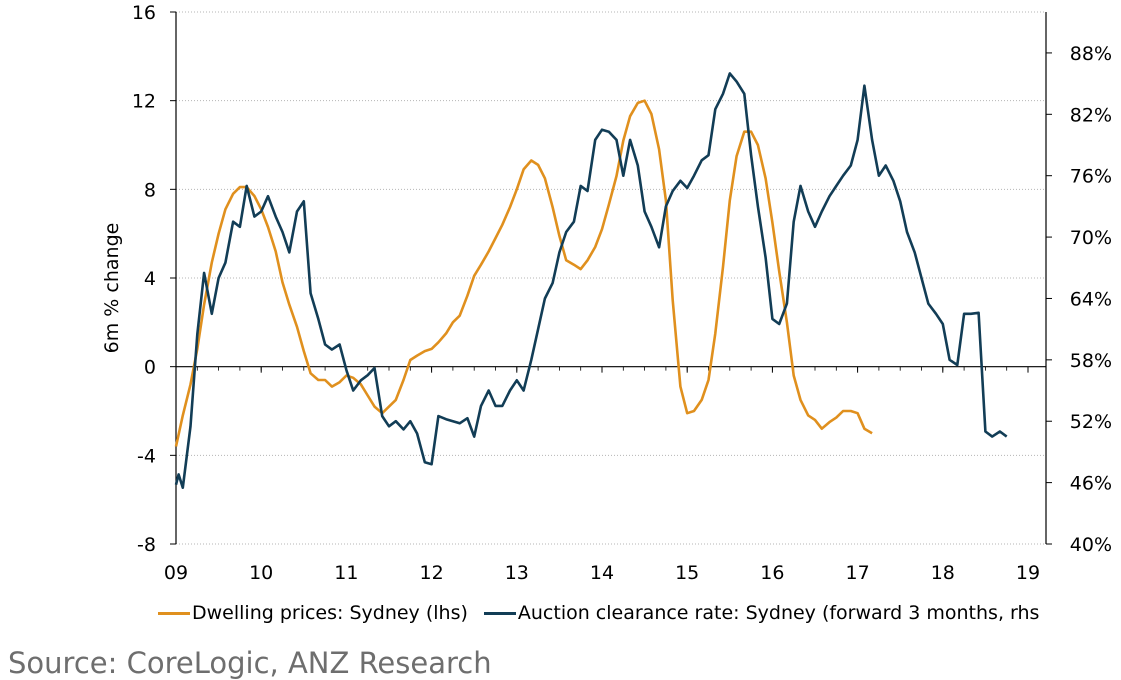 The width and height of the screenshot is (1121, 680). Describe the element at coordinates (150, 368) in the screenshot. I see `y-tick-label: 0` at that location.